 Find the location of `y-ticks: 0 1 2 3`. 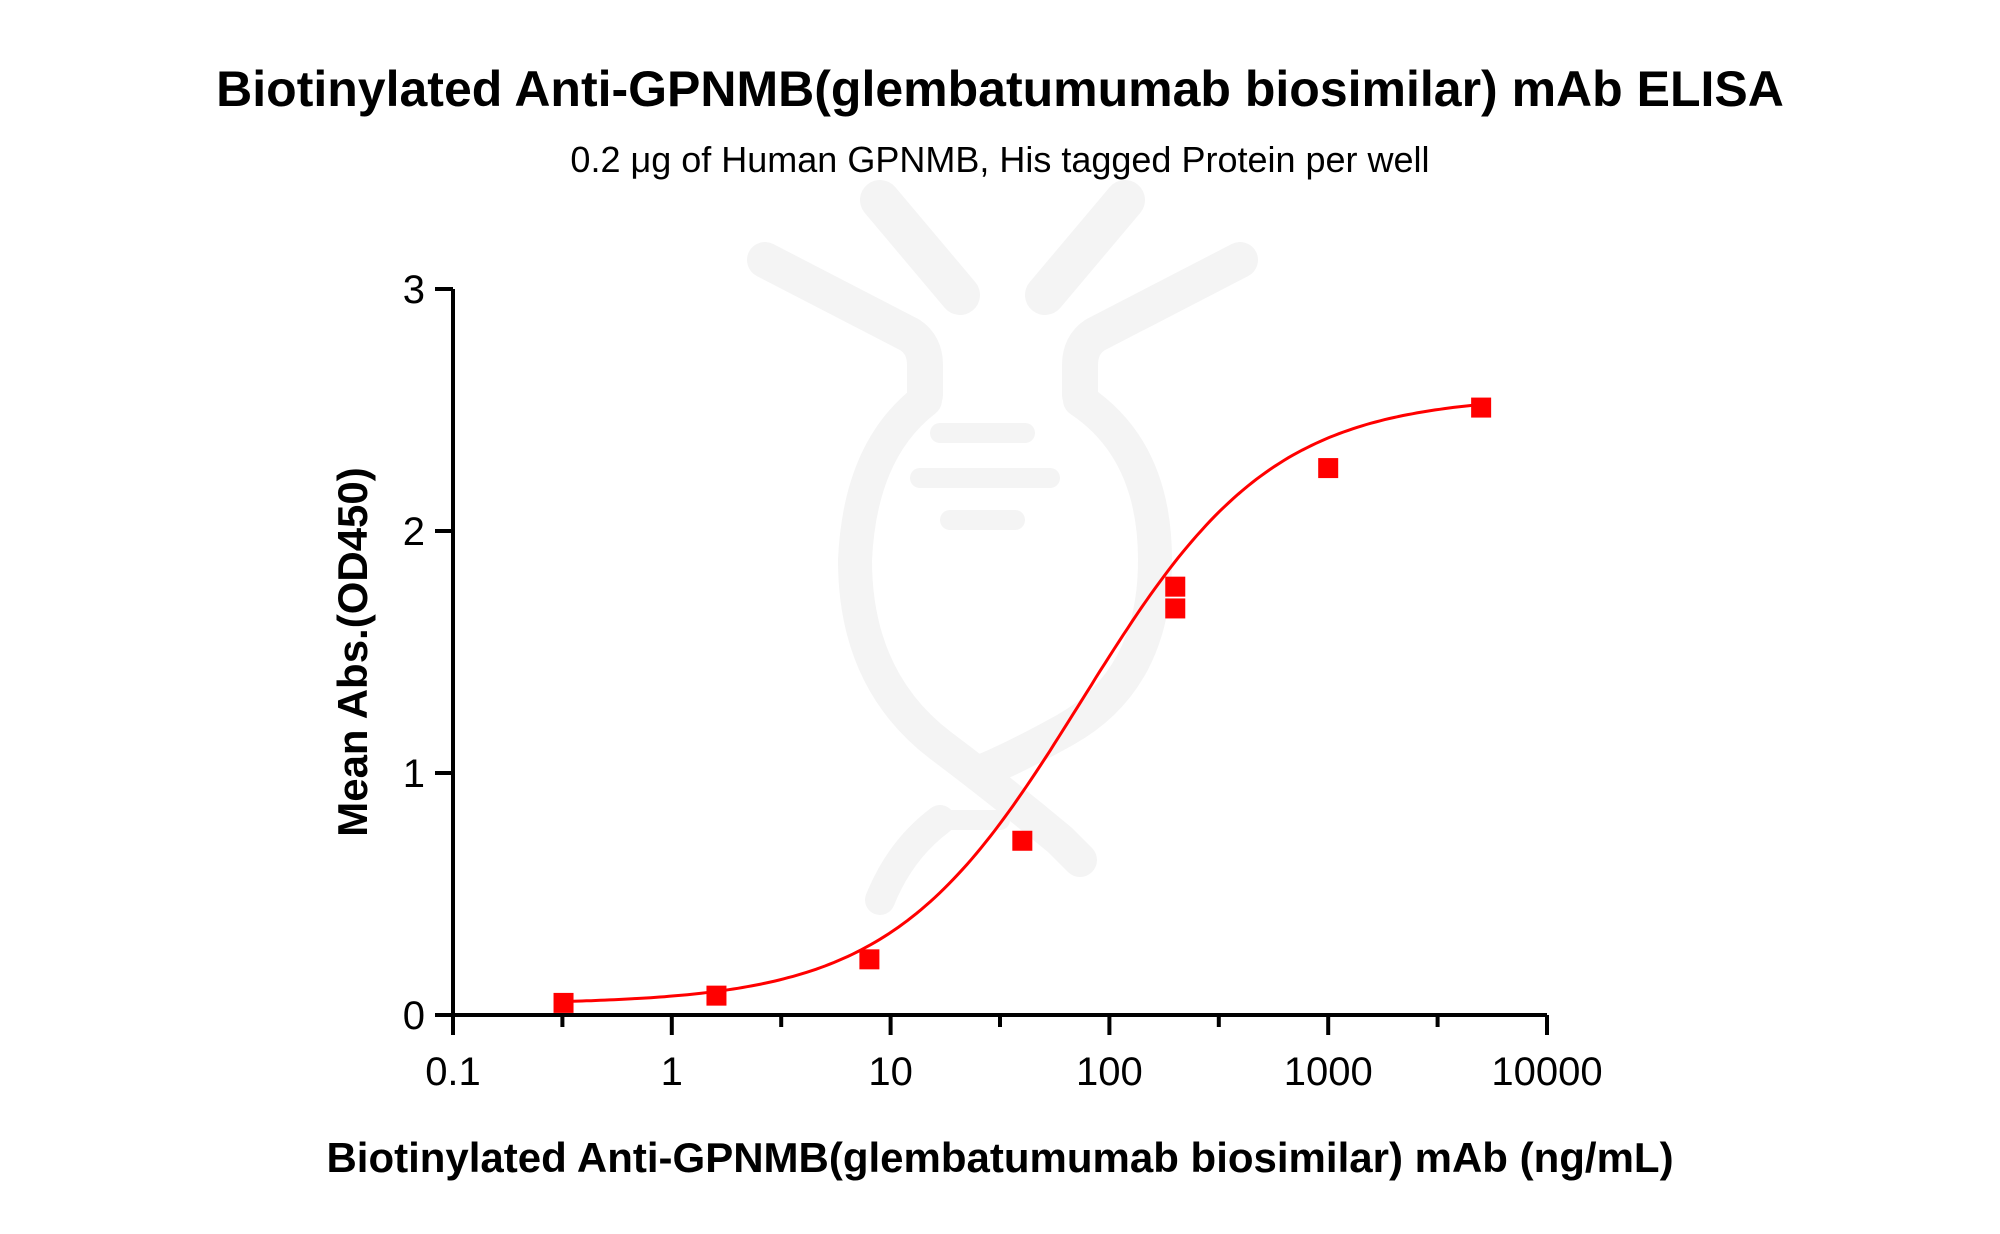

y-ticks: 0 1 2 3 is located at coordinates (428, 653).